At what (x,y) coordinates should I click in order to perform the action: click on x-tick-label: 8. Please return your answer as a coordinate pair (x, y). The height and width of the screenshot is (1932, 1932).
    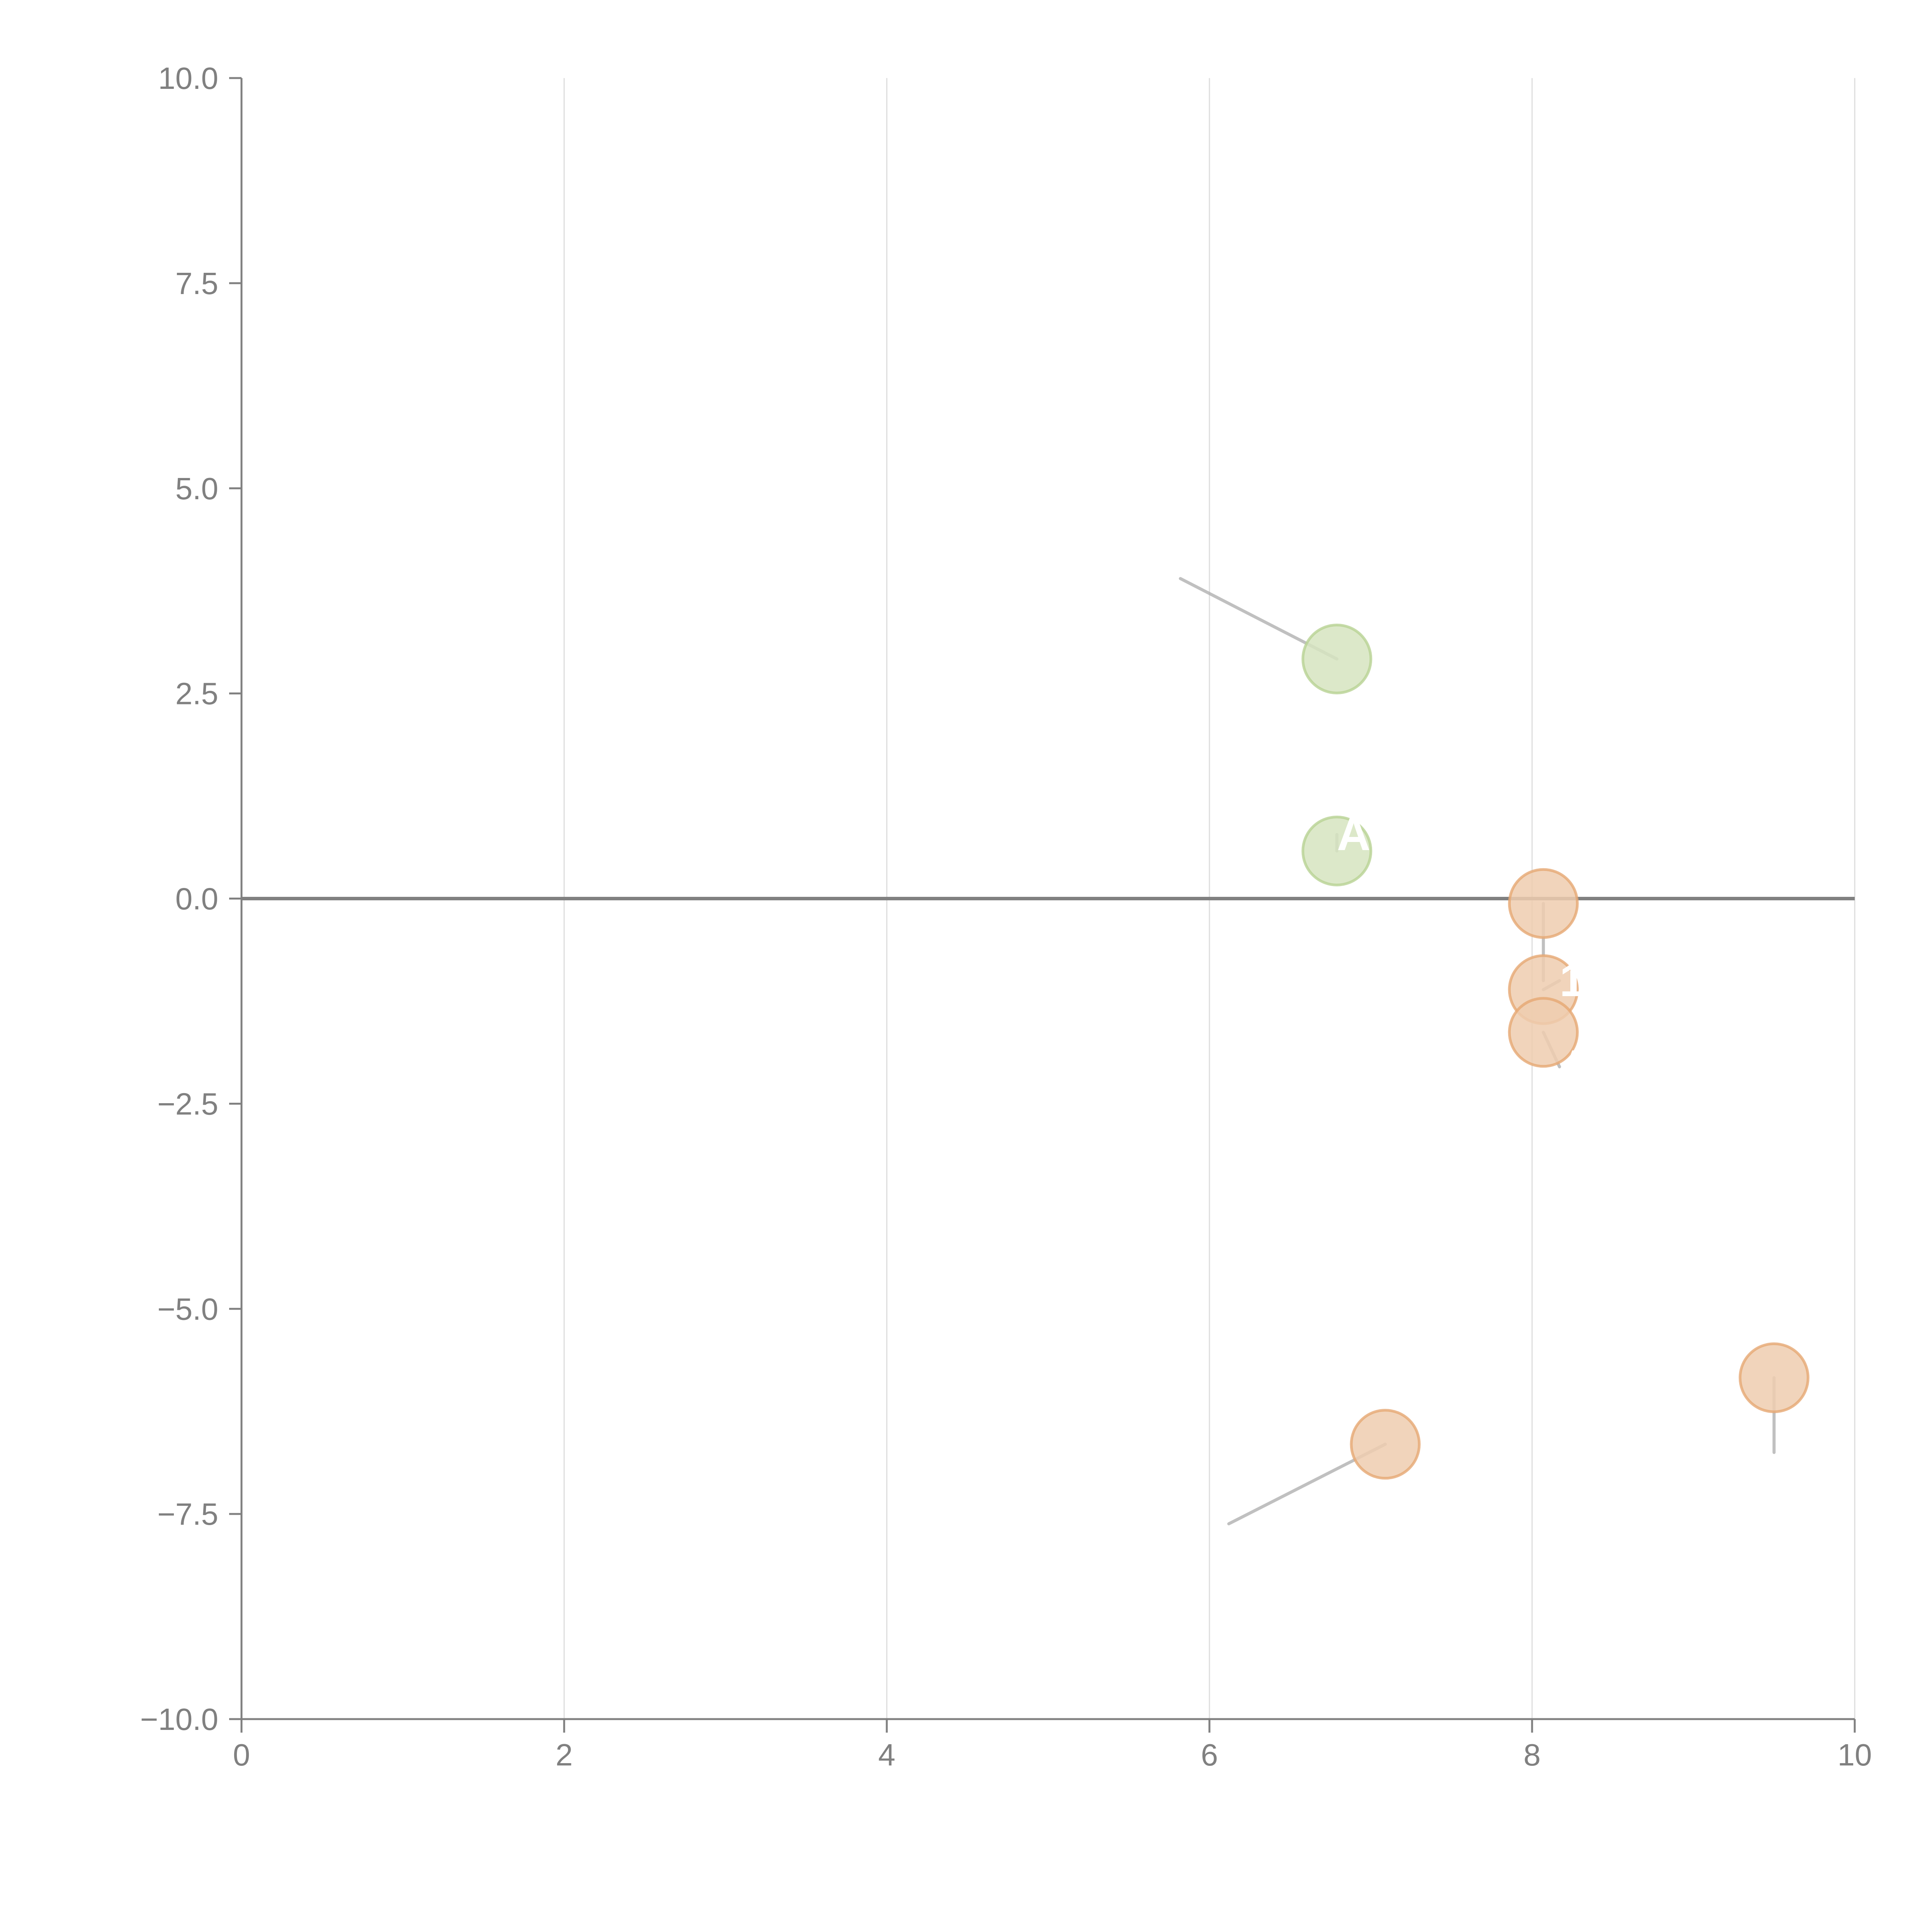
    Looking at the image, I should click on (1532, 1755).